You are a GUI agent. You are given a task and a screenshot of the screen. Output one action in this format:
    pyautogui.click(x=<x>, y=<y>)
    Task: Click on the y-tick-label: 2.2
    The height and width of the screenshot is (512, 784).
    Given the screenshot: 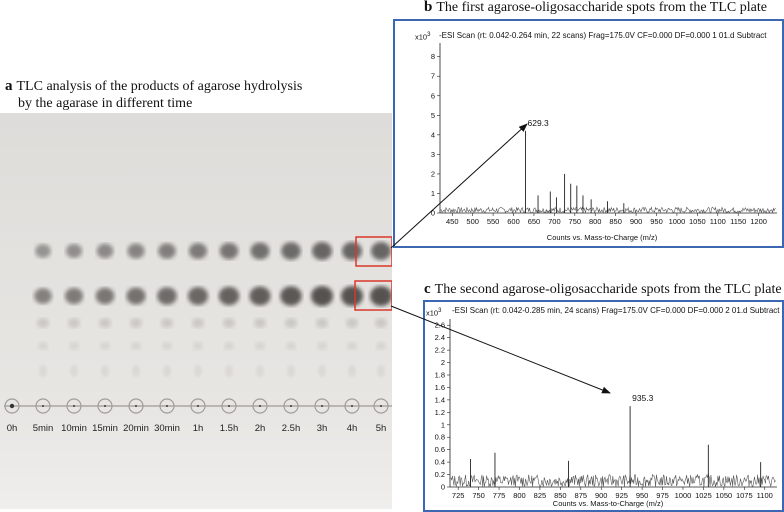 What is the action you would take?
    pyautogui.click(x=440, y=350)
    